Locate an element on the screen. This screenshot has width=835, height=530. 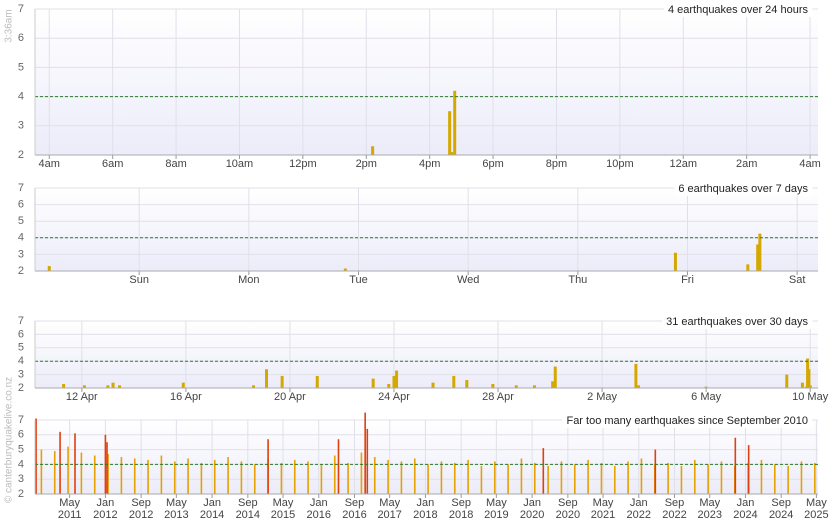
x-tick-label: Sat is located at coordinates (797, 280).